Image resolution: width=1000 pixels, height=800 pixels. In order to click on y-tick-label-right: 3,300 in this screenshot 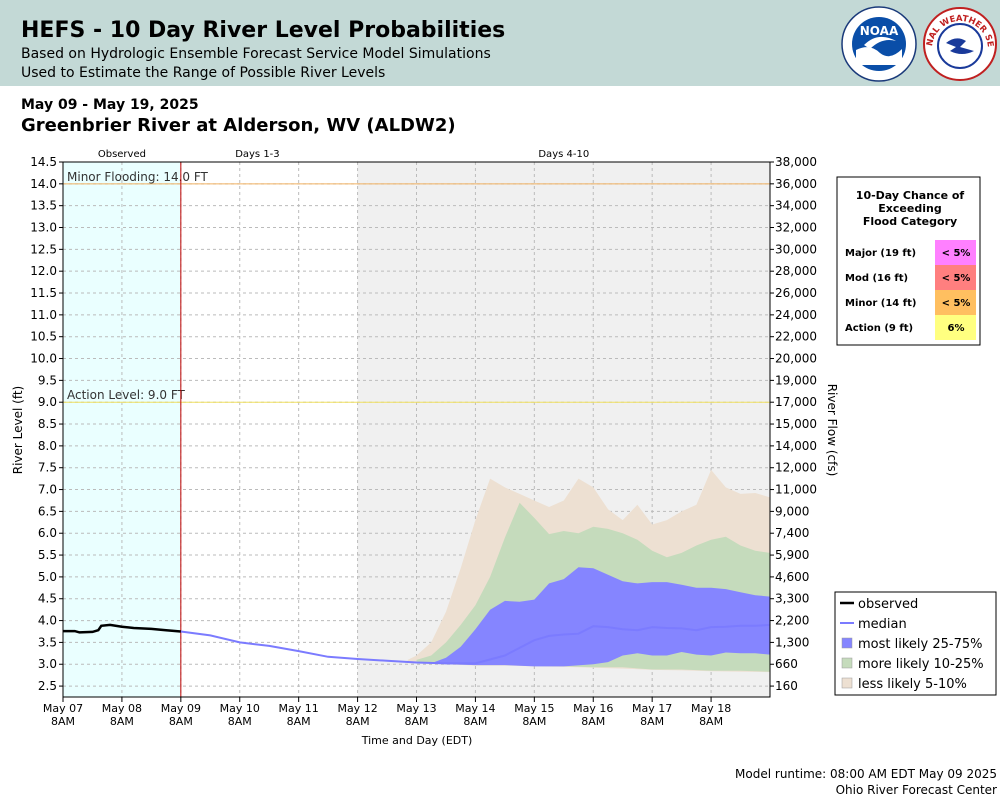, I will do `click(792, 599)`.